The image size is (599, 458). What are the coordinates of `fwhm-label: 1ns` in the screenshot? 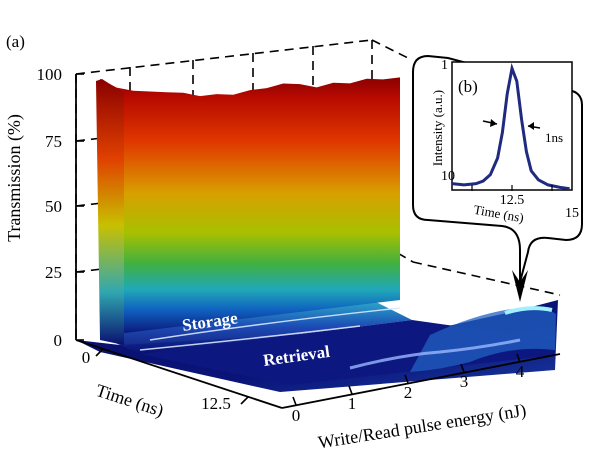 It's located at (554, 137).